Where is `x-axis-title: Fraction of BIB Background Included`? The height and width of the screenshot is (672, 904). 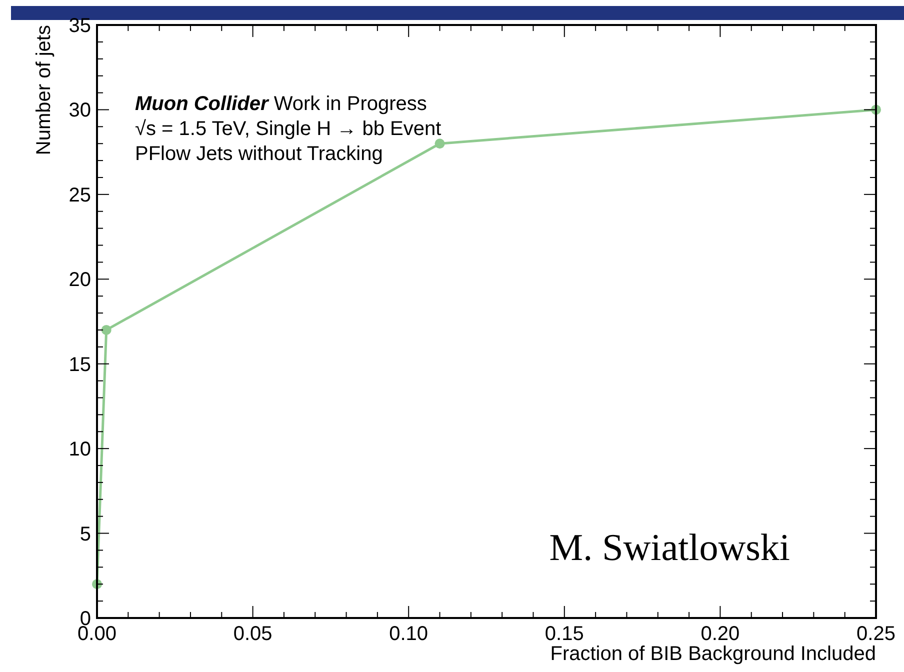
x-axis-title: Fraction of BIB Background Included is located at coordinates (713, 654).